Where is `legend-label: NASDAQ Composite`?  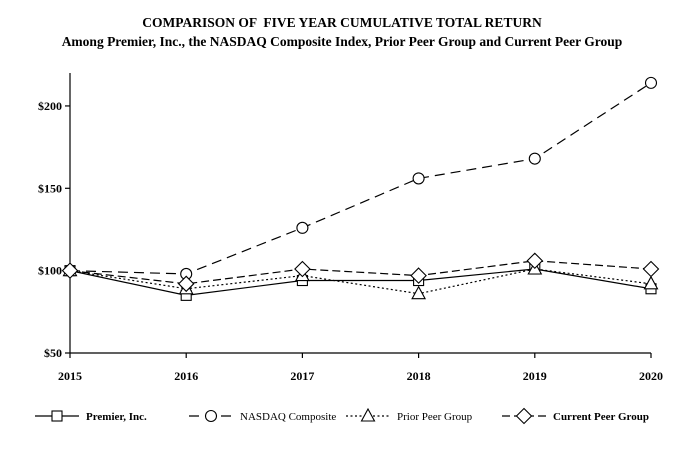
legend-label: NASDAQ Composite is located at coordinates (288, 417).